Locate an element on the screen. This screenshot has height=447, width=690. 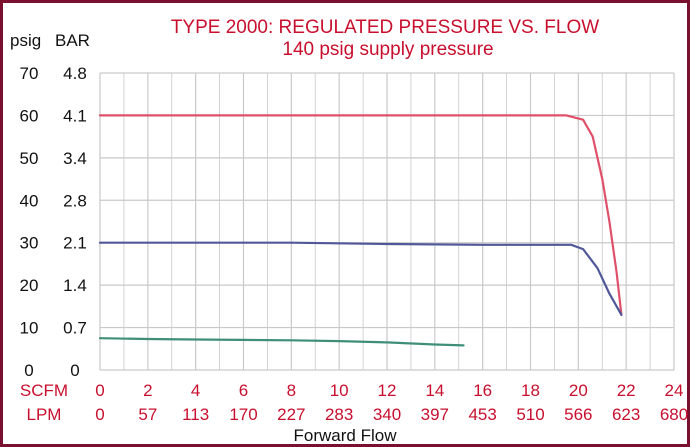
y-tick-bar: 2.8 is located at coordinates (75, 200).